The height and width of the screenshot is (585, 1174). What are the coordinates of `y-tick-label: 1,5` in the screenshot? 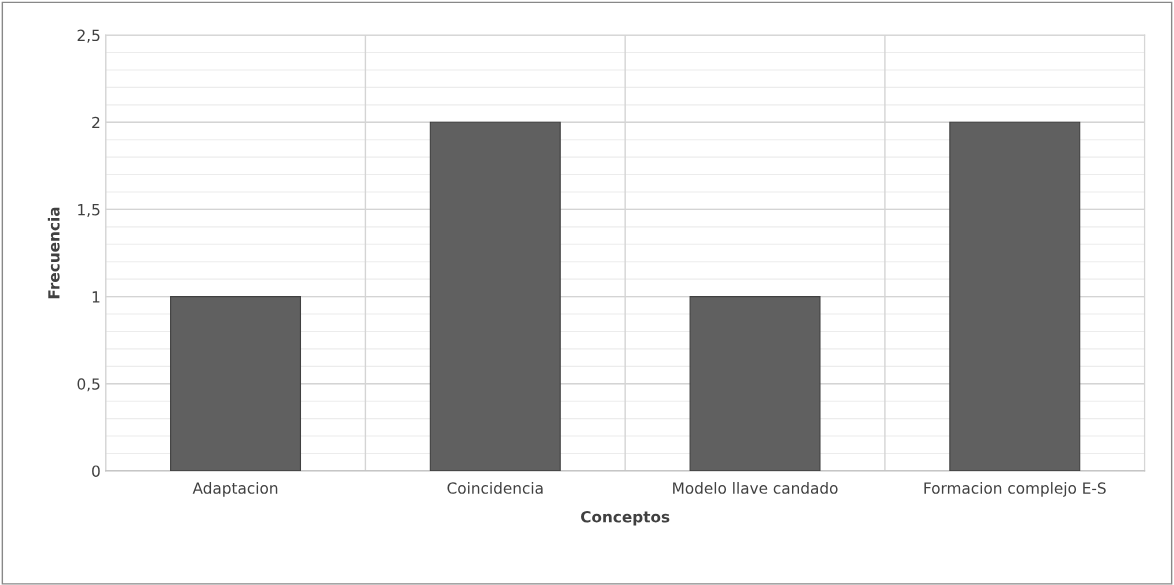 It's located at (89, 211).